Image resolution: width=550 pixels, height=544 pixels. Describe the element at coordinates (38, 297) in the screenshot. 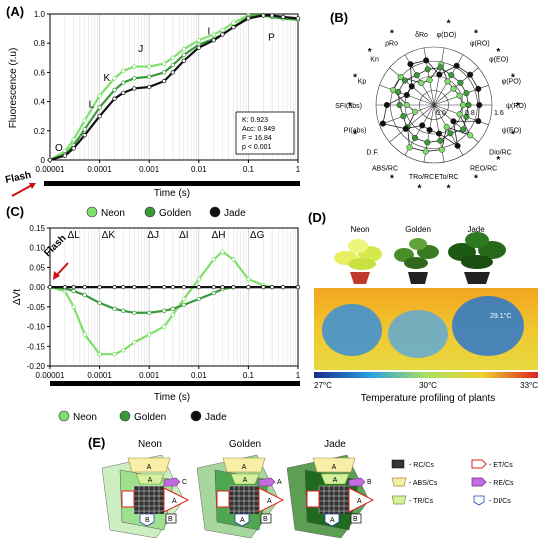

I see `chart-c-y-ticks: 0.15 0.10 0.05 0.00 -0.05 -0.10 -0.15 -0.20` at that location.